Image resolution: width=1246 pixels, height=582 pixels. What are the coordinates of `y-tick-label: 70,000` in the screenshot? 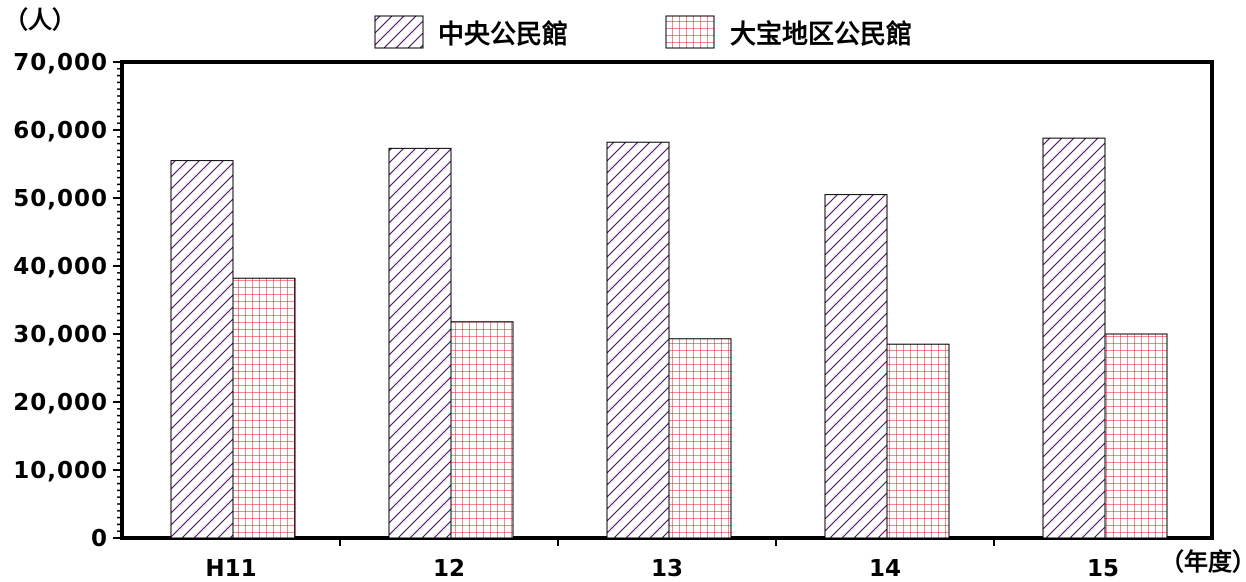 It's located at (60, 63).